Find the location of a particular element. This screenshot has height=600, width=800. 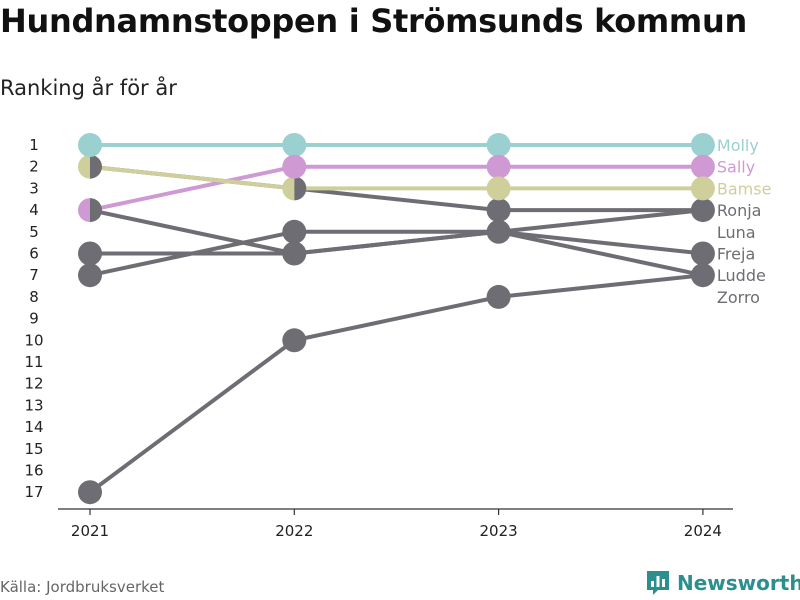

series-label-bamse: Bamse is located at coordinates (744, 188).